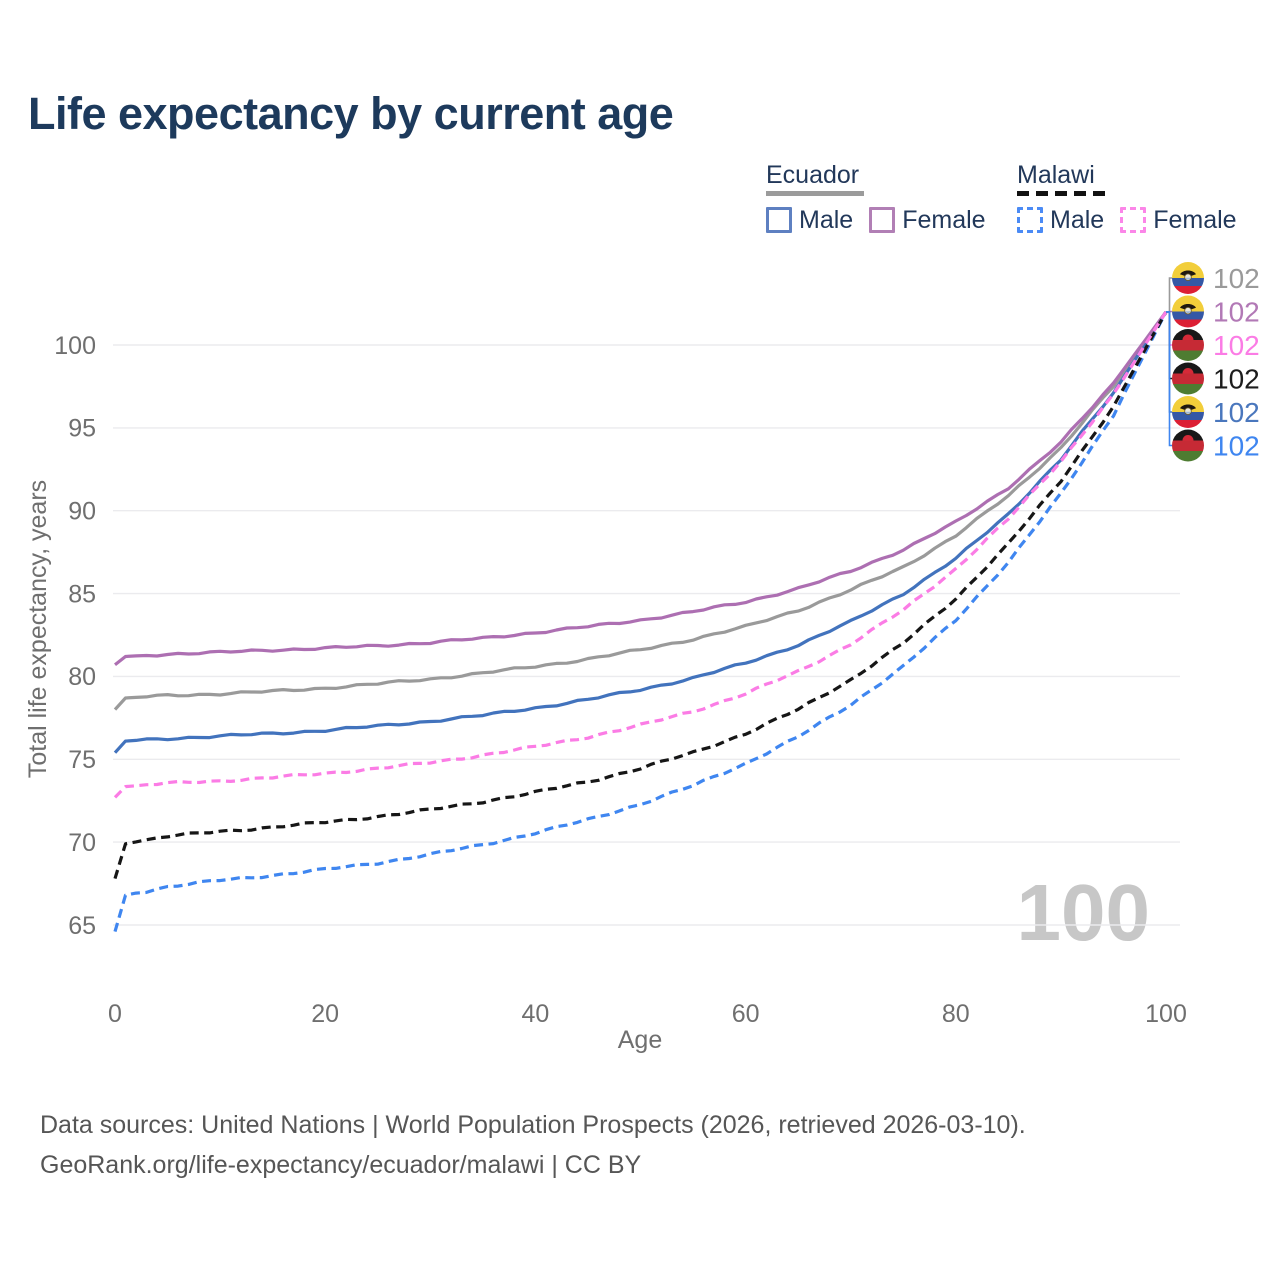  What do you see at coordinates (1133, 220) in the screenshot?
I see `malawi-female-swatch-icon` at bounding box center [1133, 220].